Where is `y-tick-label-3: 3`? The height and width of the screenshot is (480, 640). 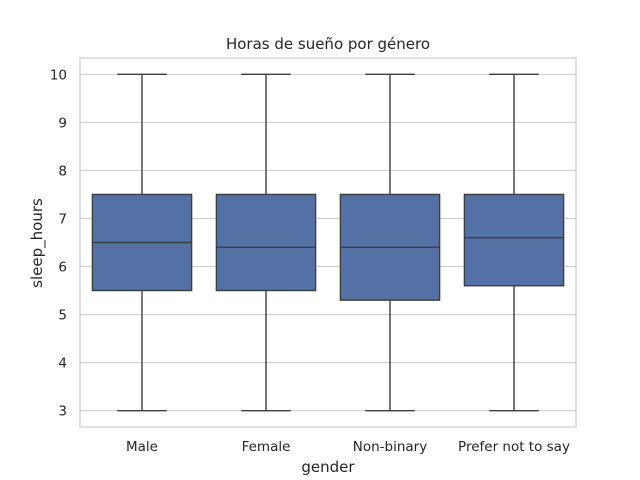 y-tick-label-3: 3 is located at coordinates (62, 412).